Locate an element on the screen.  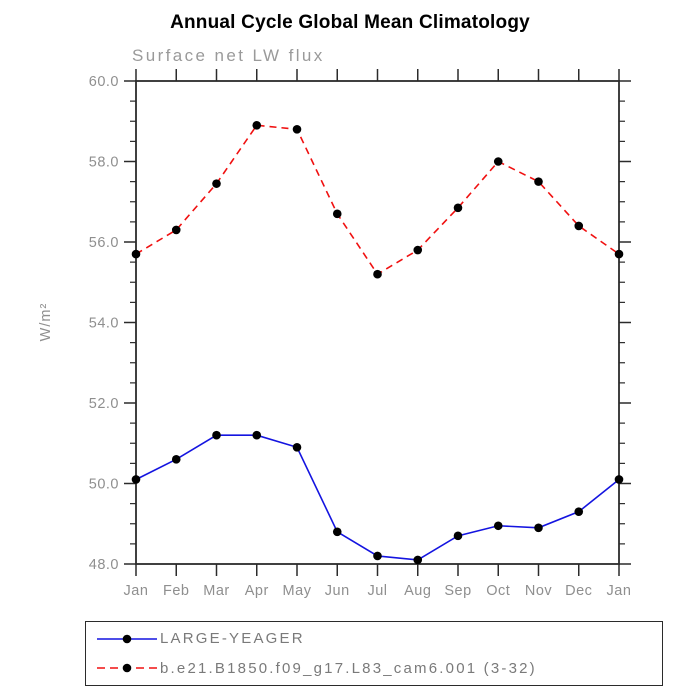
y-tick-label: 48.0 is located at coordinates (104, 565).